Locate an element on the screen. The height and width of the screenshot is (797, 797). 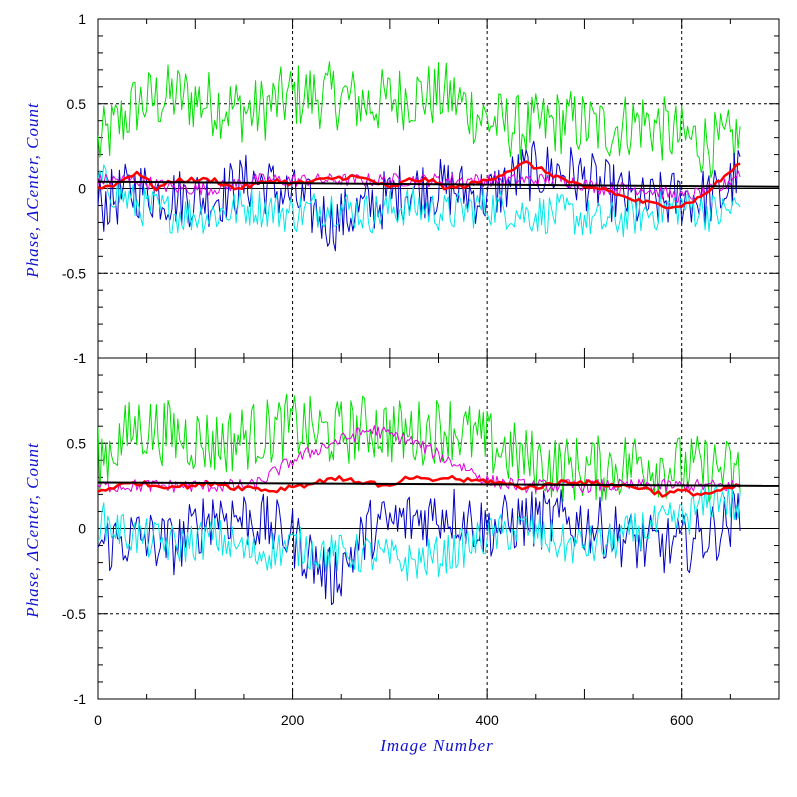
y-axis-title-top: Phase, ΔCenter, Count is located at coordinates (32, 190).